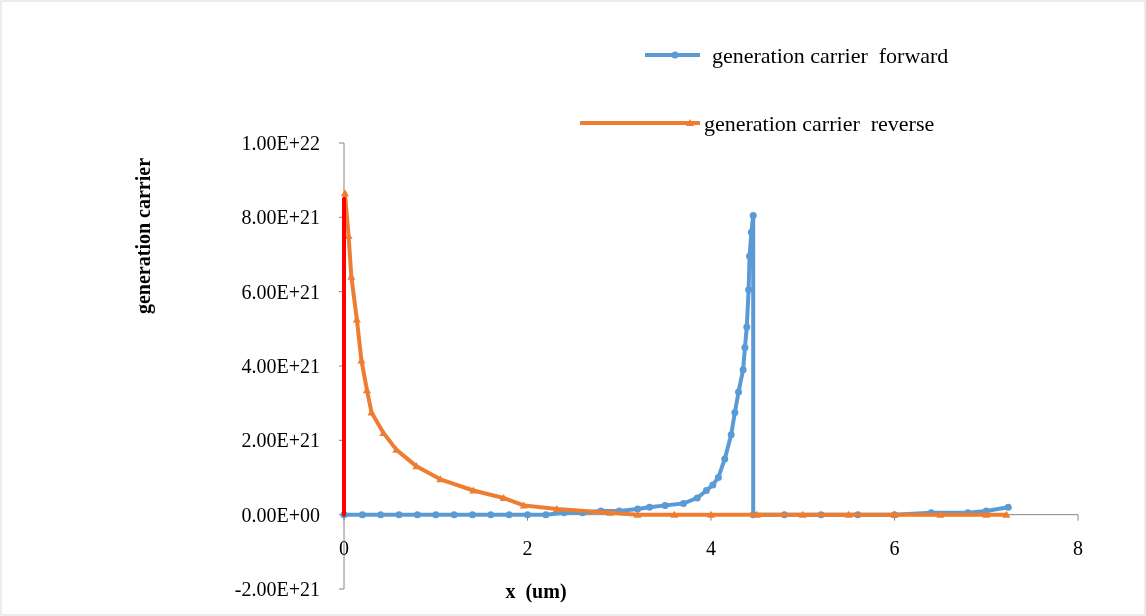 The image size is (1146, 616). I want to click on y-axis-title: generation carrier, so click(143, 236).